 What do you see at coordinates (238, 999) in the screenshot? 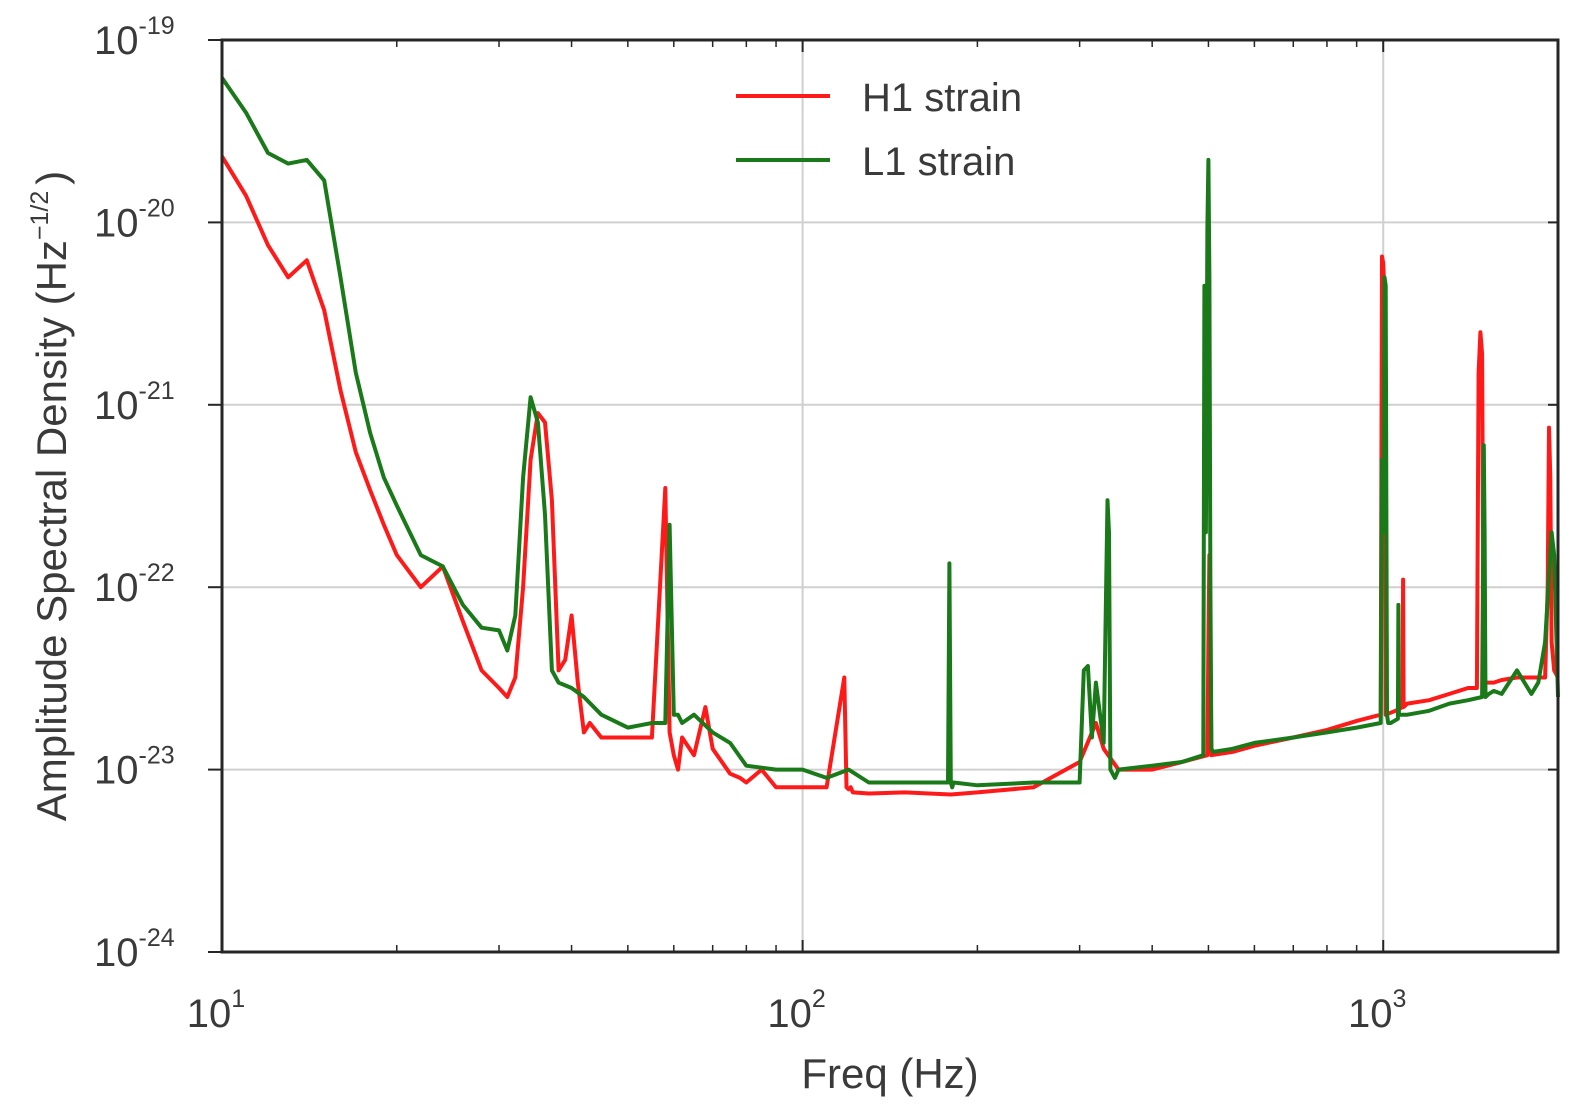
I see `x-tick-exponent: 1` at bounding box center [238, 999].